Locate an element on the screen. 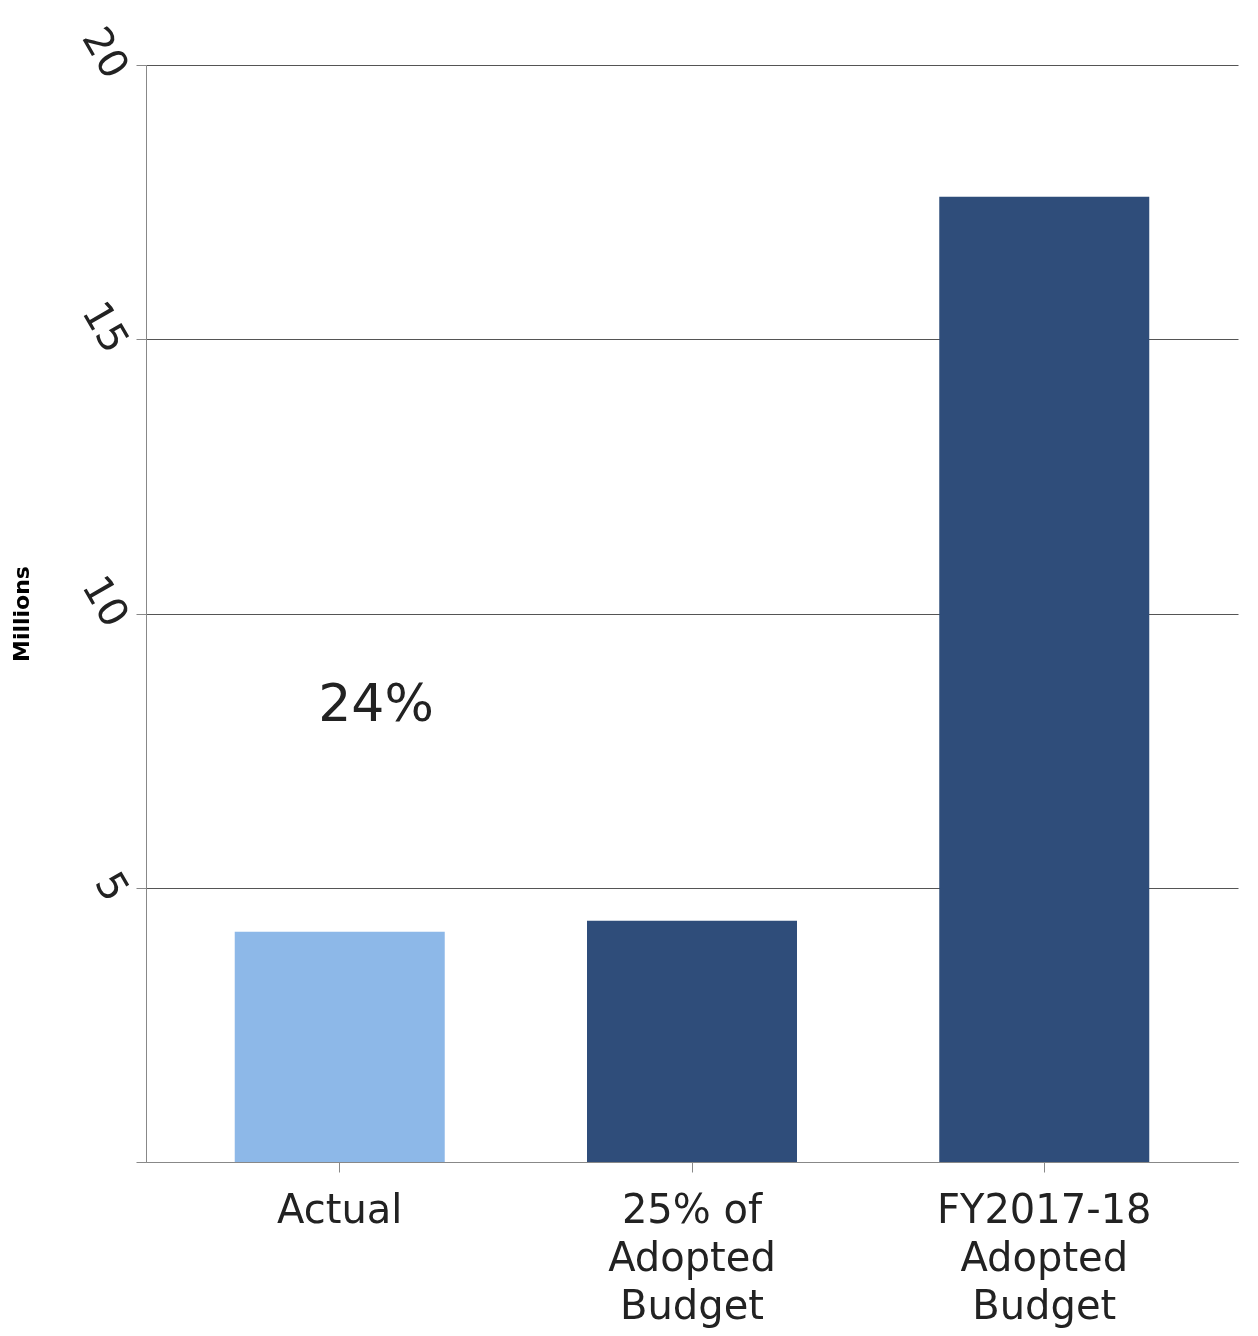  y-tick-label: 5 is located at coordinates (112, 886).